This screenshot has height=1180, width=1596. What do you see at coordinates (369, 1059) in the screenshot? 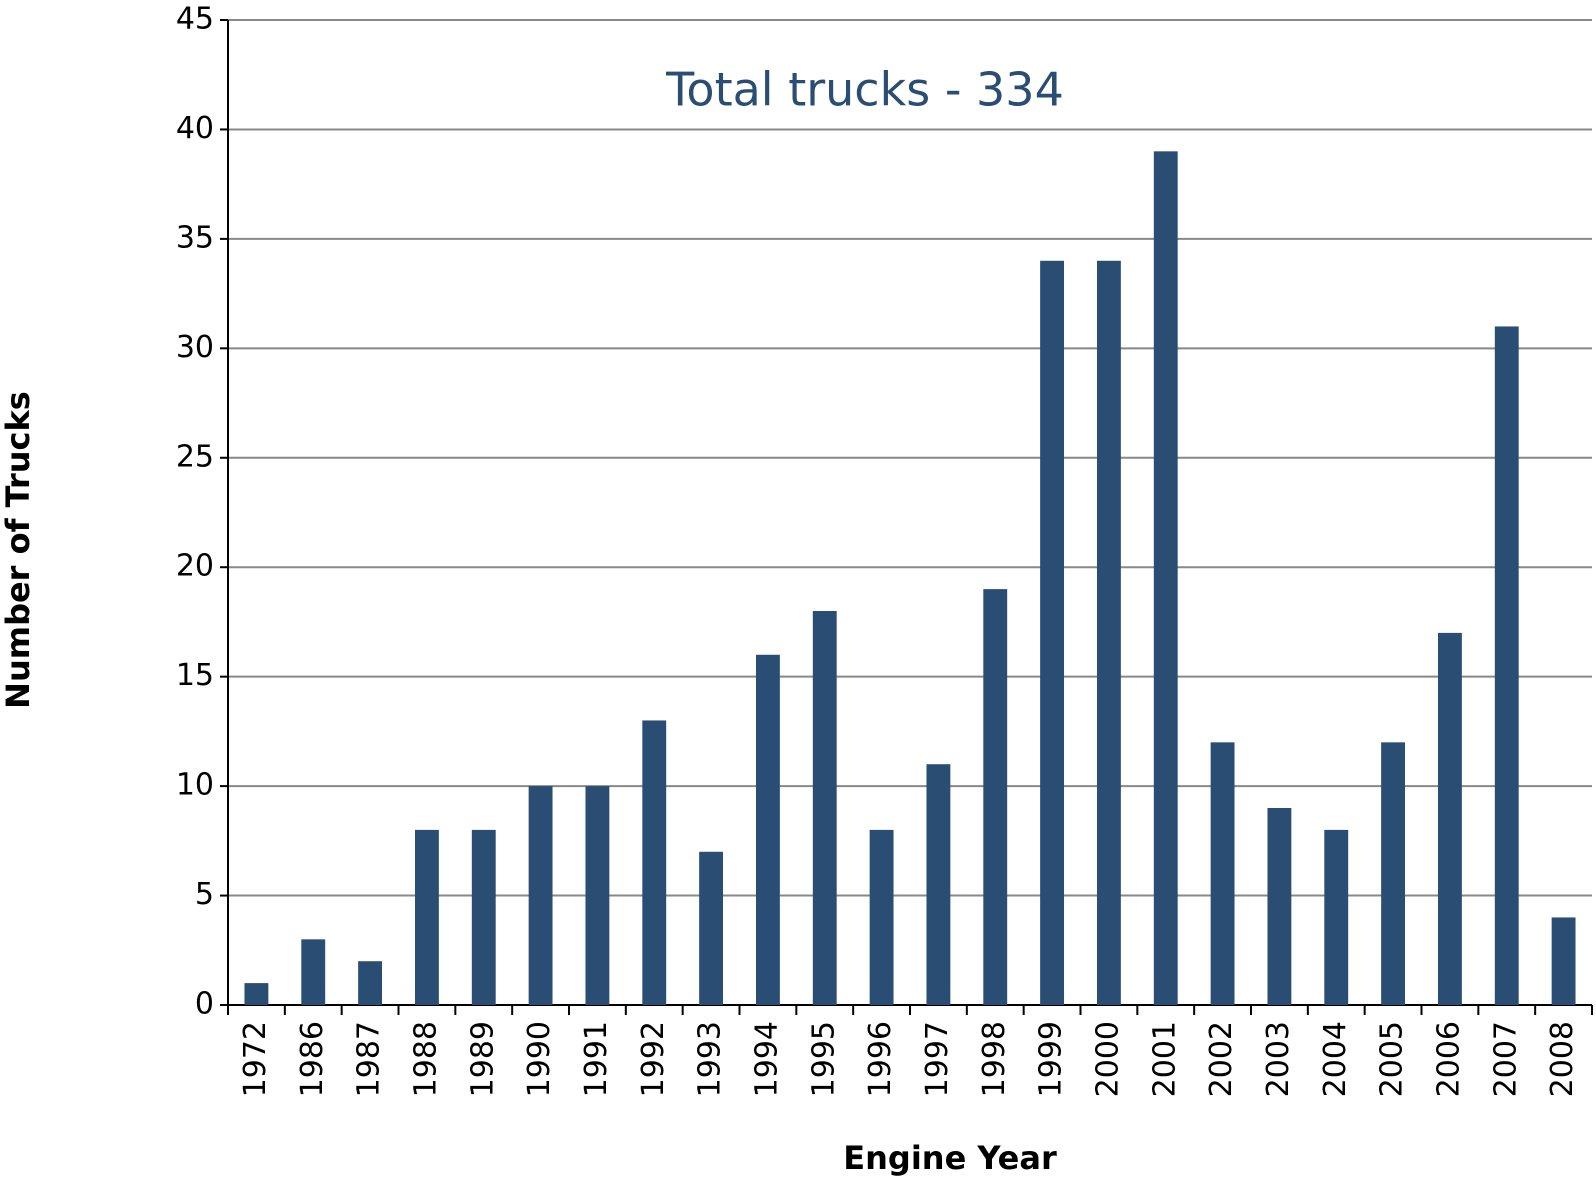
I see `x-tick-label: 1987` at bounding box center [369, 1059].